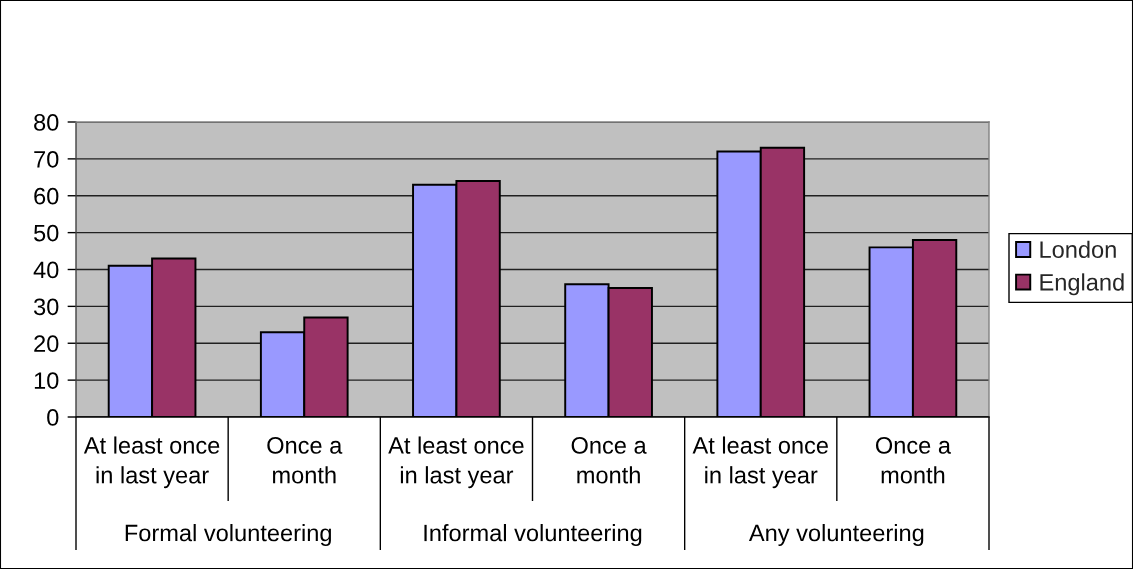 This screenshot has height=569, width=1133. What do you see at coordinates (46, 344) in the screenshot?
I see `y-tick-label: 20` at bounding box center [46, 344].